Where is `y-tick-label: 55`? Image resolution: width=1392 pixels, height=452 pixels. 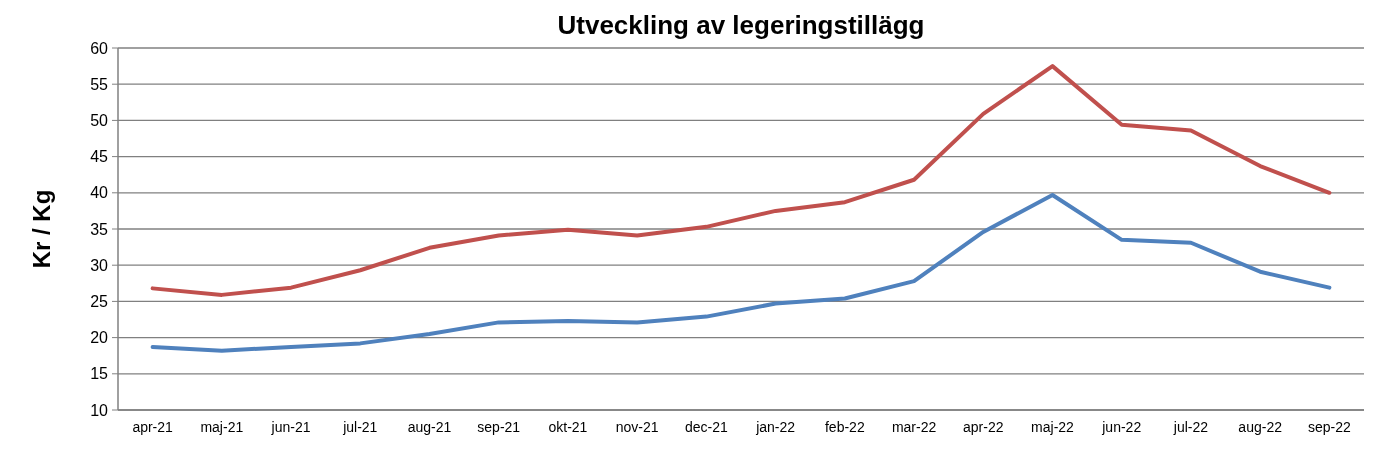
y-tick-label: 55 is located at coordinates (99, 84).